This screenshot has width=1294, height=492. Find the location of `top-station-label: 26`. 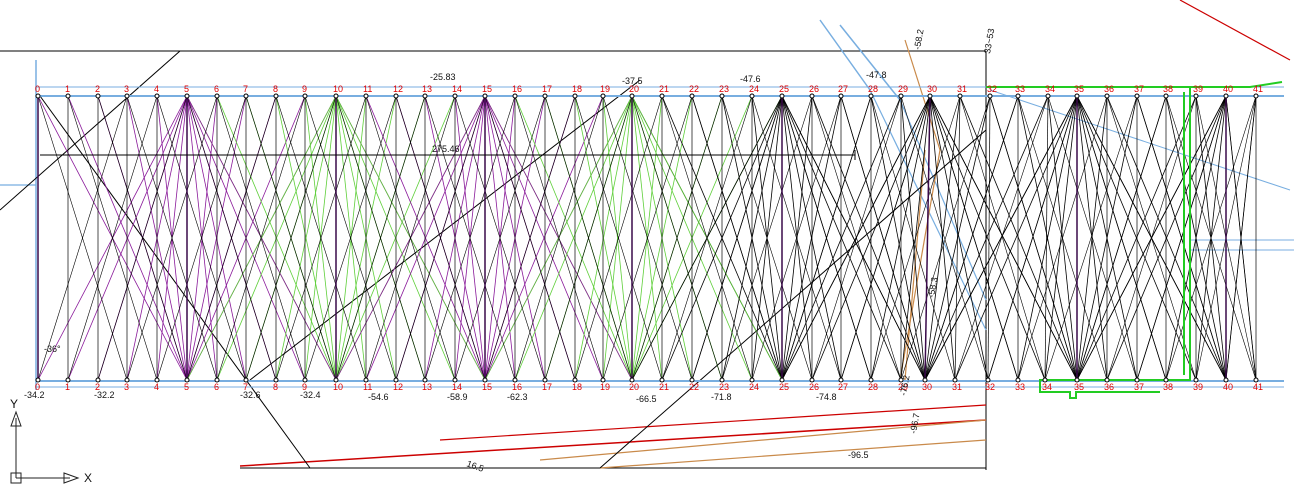

top-station-label: 26 is located at coordinates (814, 89).